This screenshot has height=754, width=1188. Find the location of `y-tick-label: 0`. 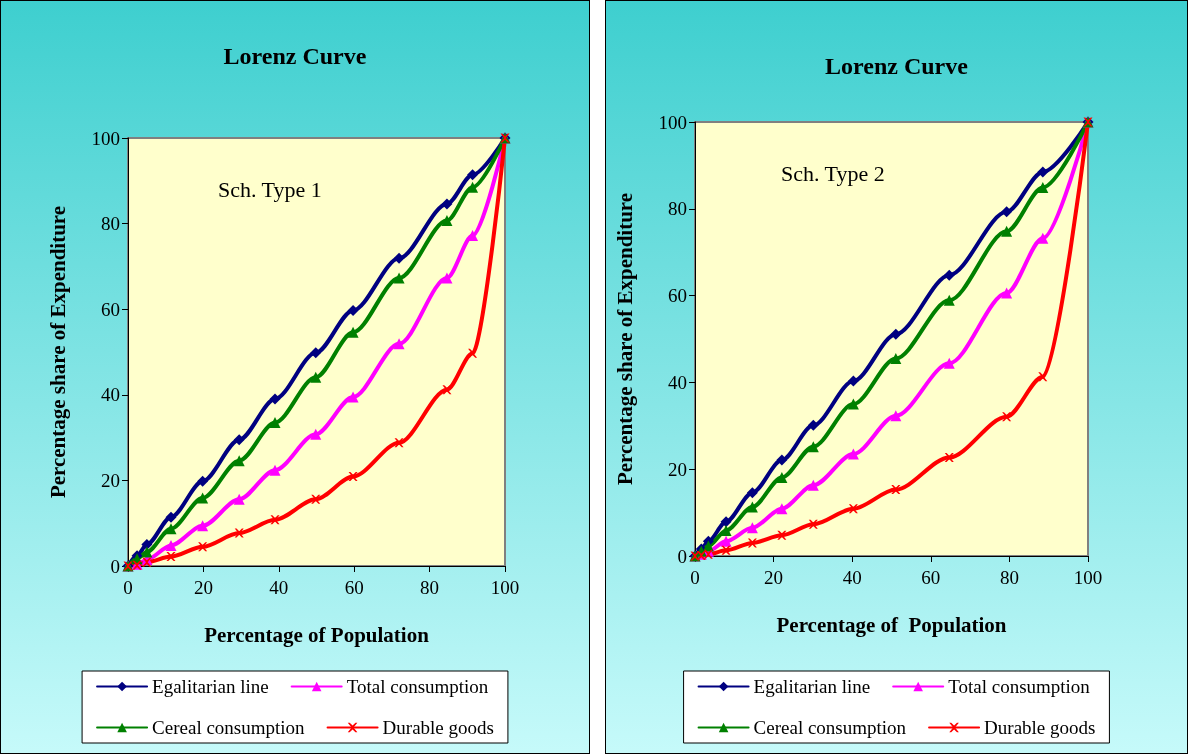

y-tick-label: 0 is located at coordinates (682, 556).